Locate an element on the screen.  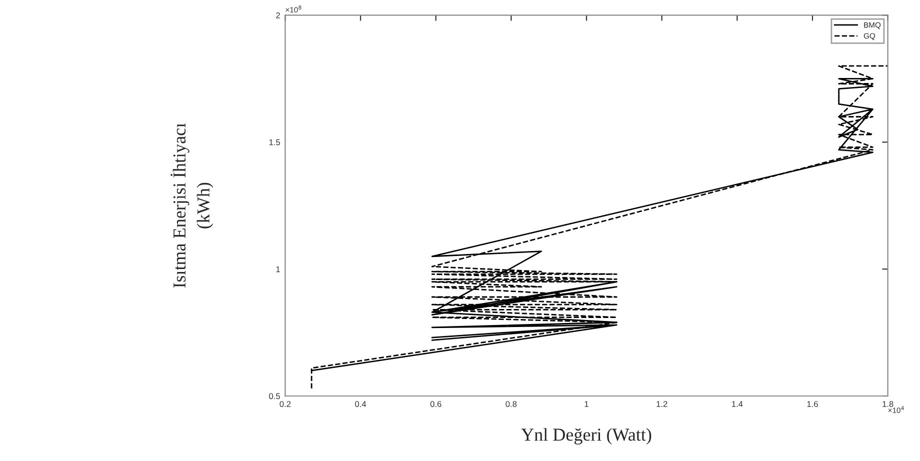
x-tick-label: 1.2 is located at coordinates (662, 404).